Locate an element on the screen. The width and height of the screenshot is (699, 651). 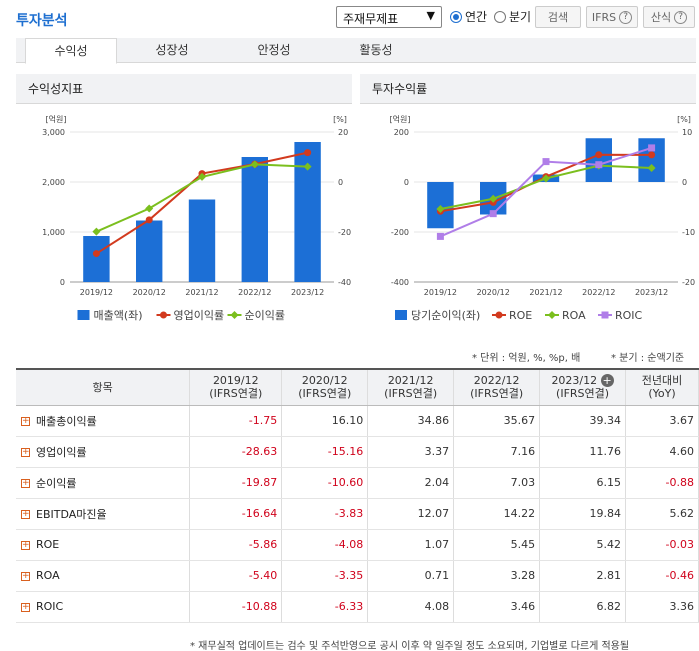
table-cell: -5.86 is located at coordinates (236, 545).